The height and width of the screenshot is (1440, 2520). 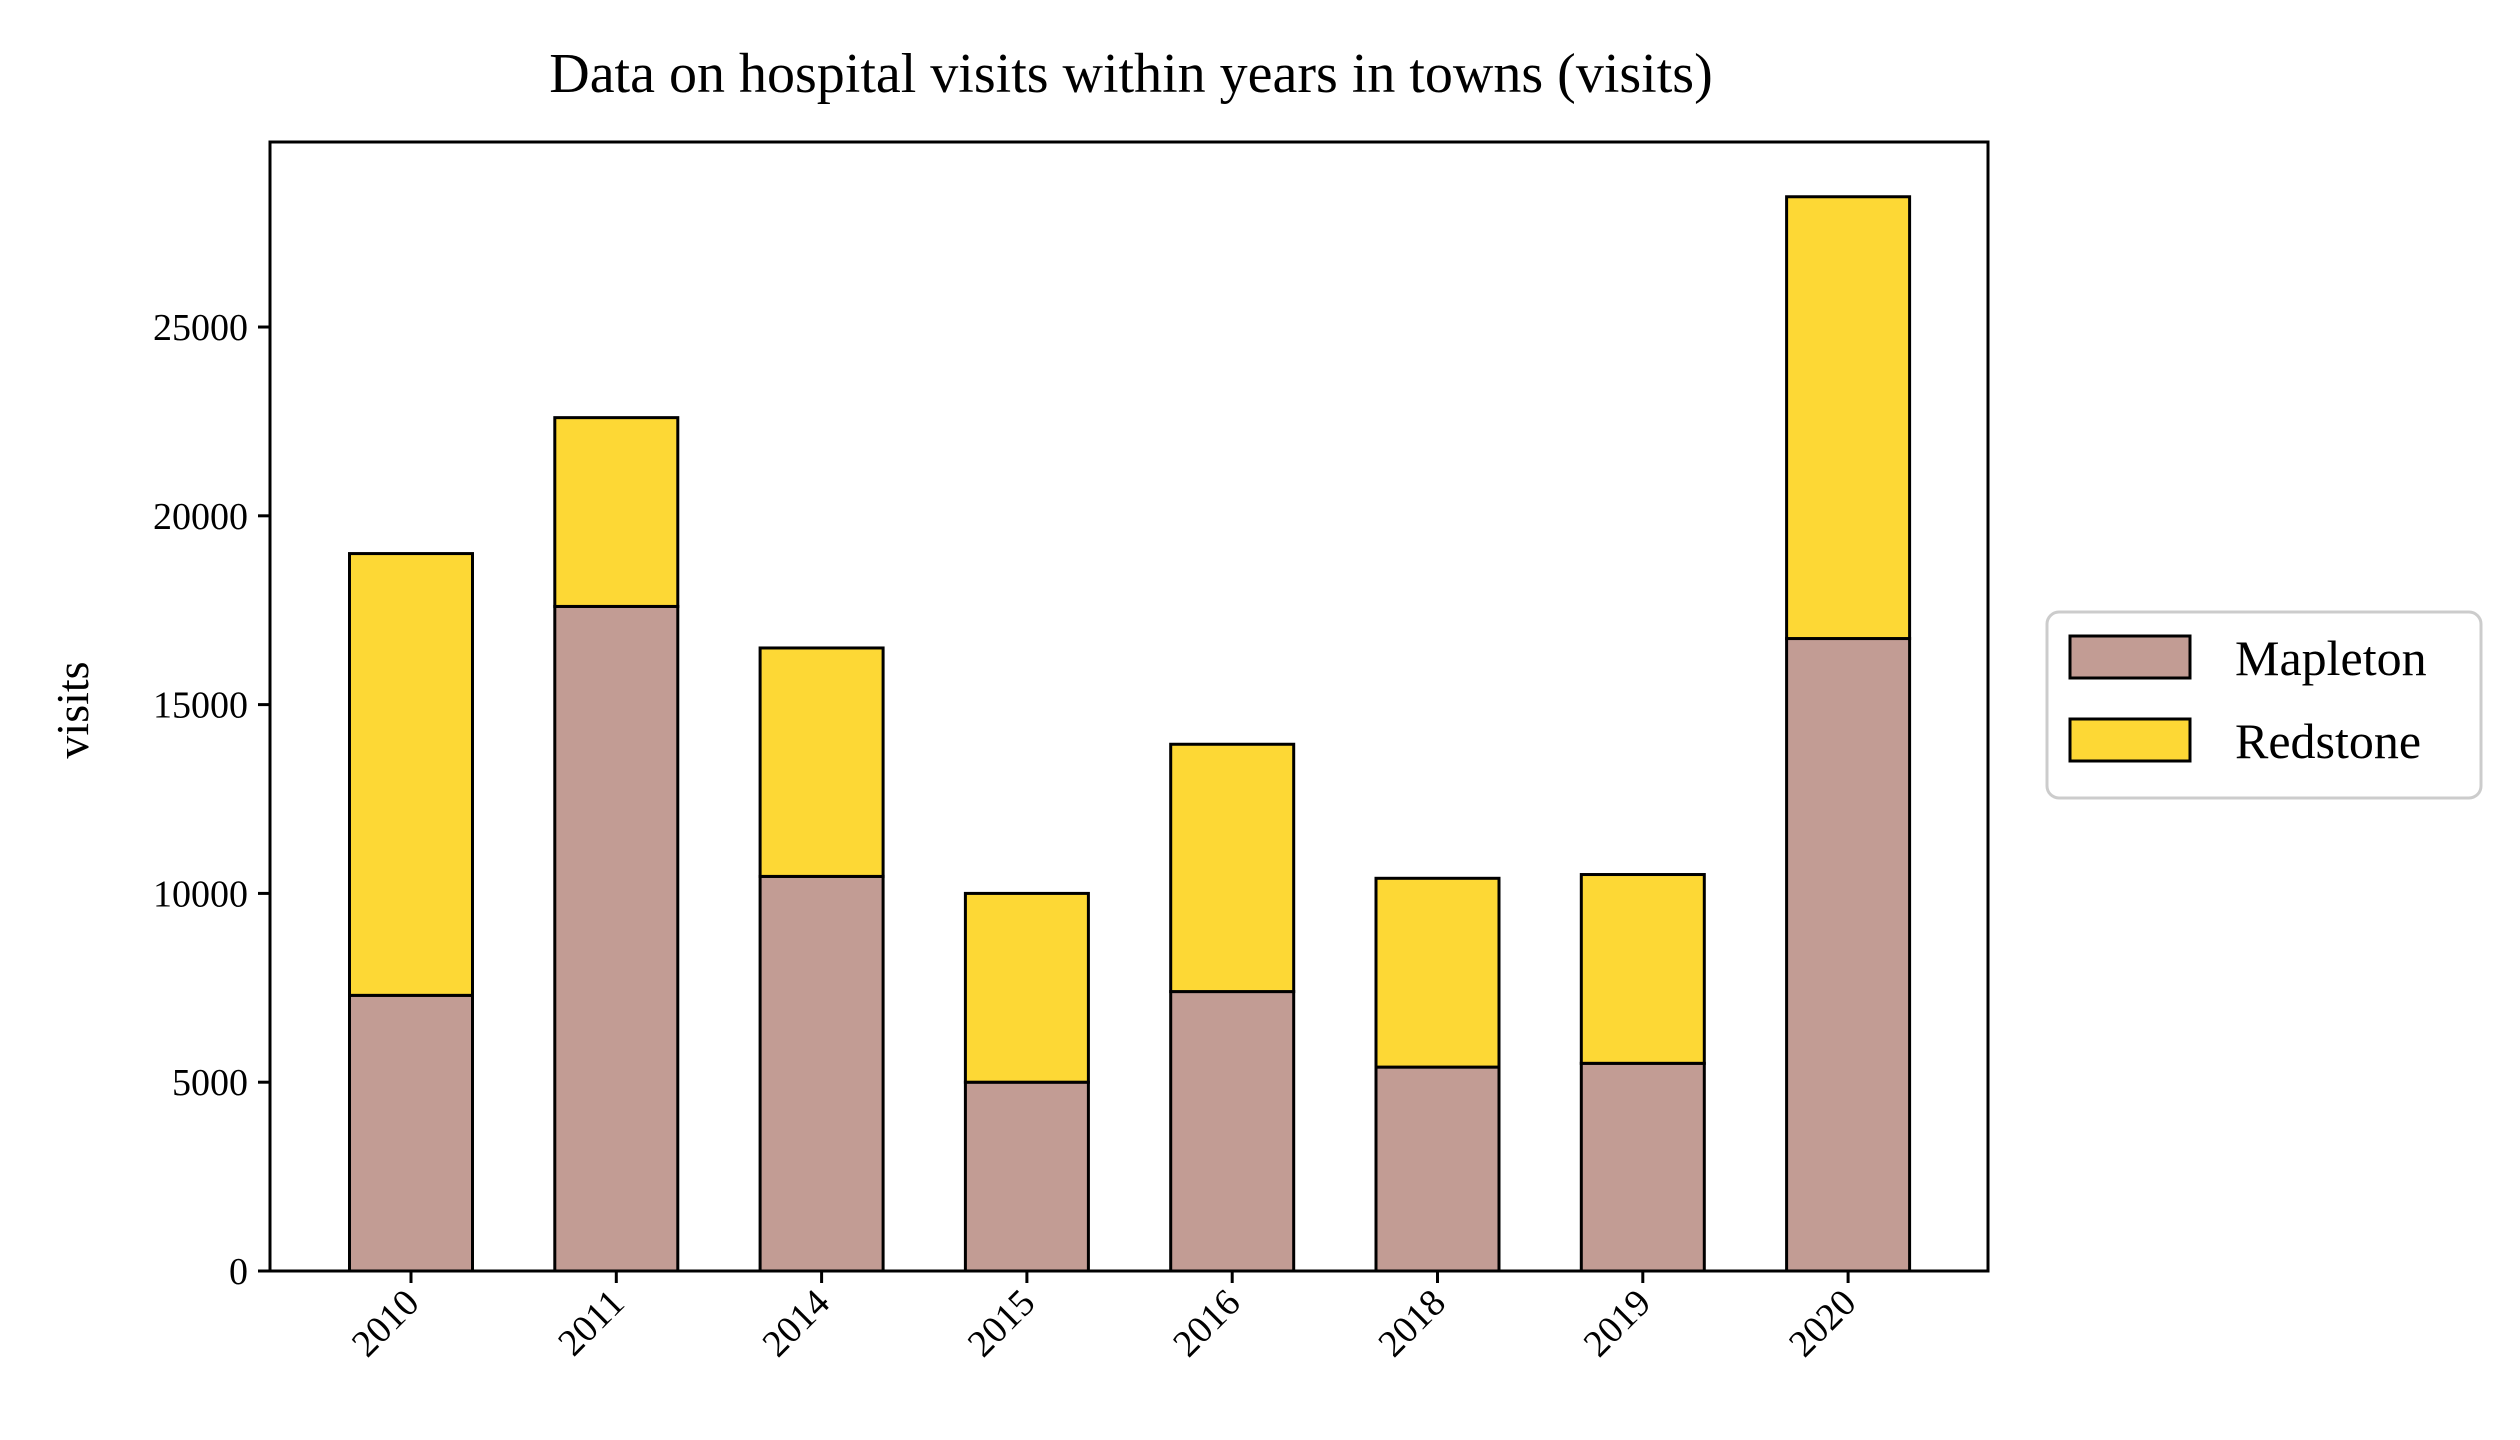 I want to click on x-tick-label-2015: 2015, so click(x=1001, y=1323).